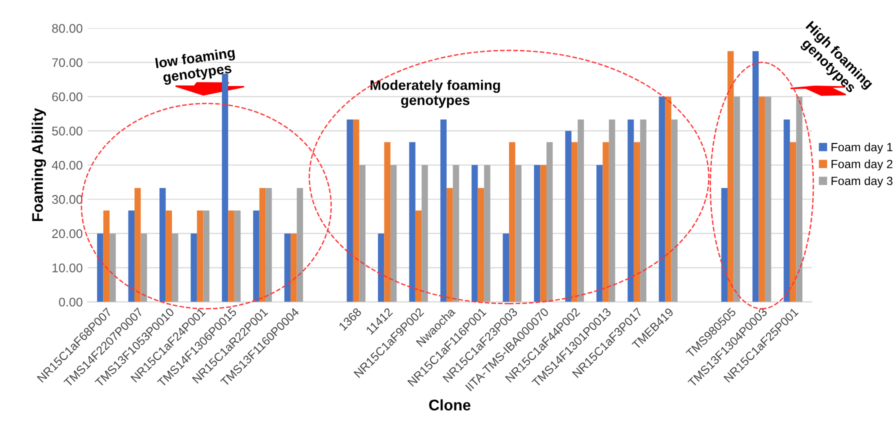  What do you see at coordinates (435, 94) in the screenshot?
I see `annotation: Moderately foaming genotypes` at bounding box center [435, 94].